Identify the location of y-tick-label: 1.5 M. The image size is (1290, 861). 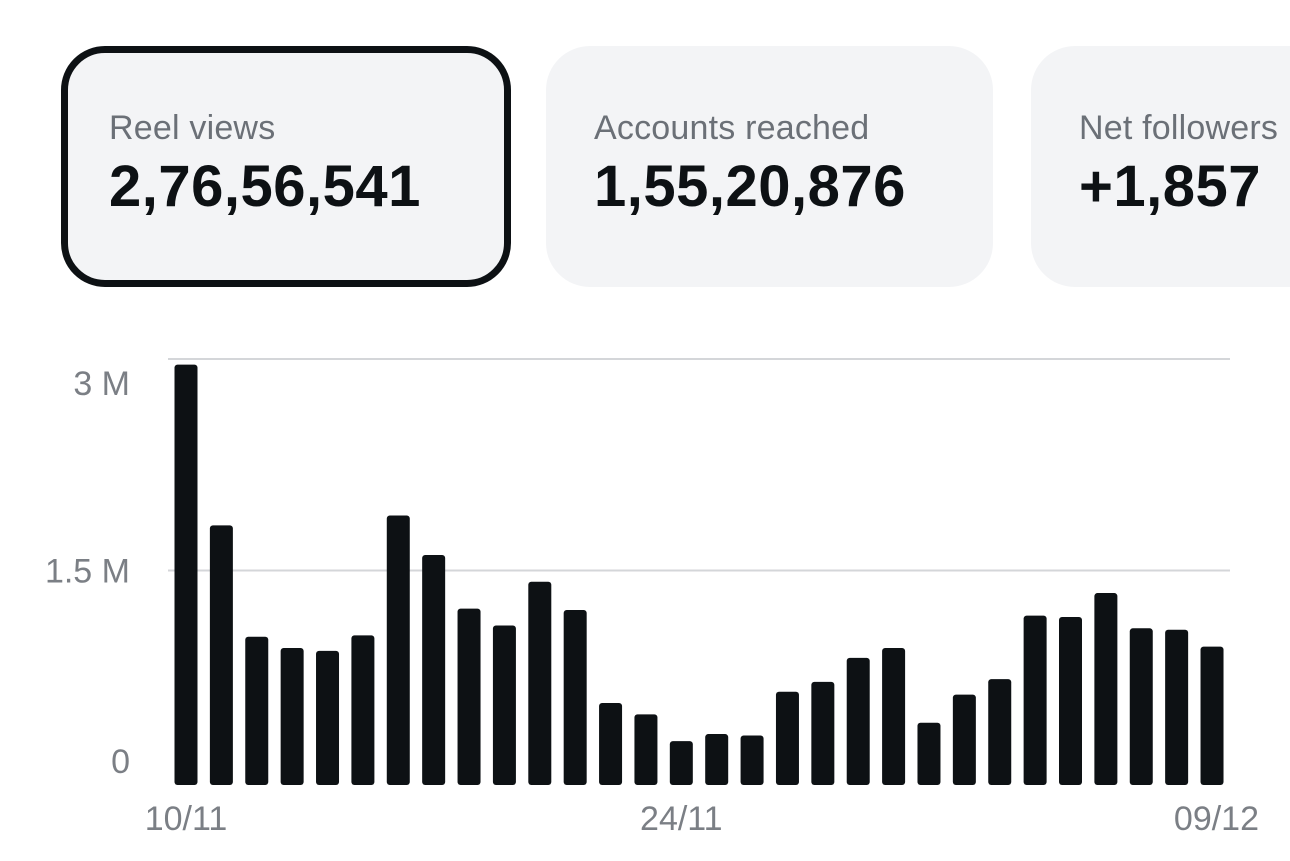
(87, 572).